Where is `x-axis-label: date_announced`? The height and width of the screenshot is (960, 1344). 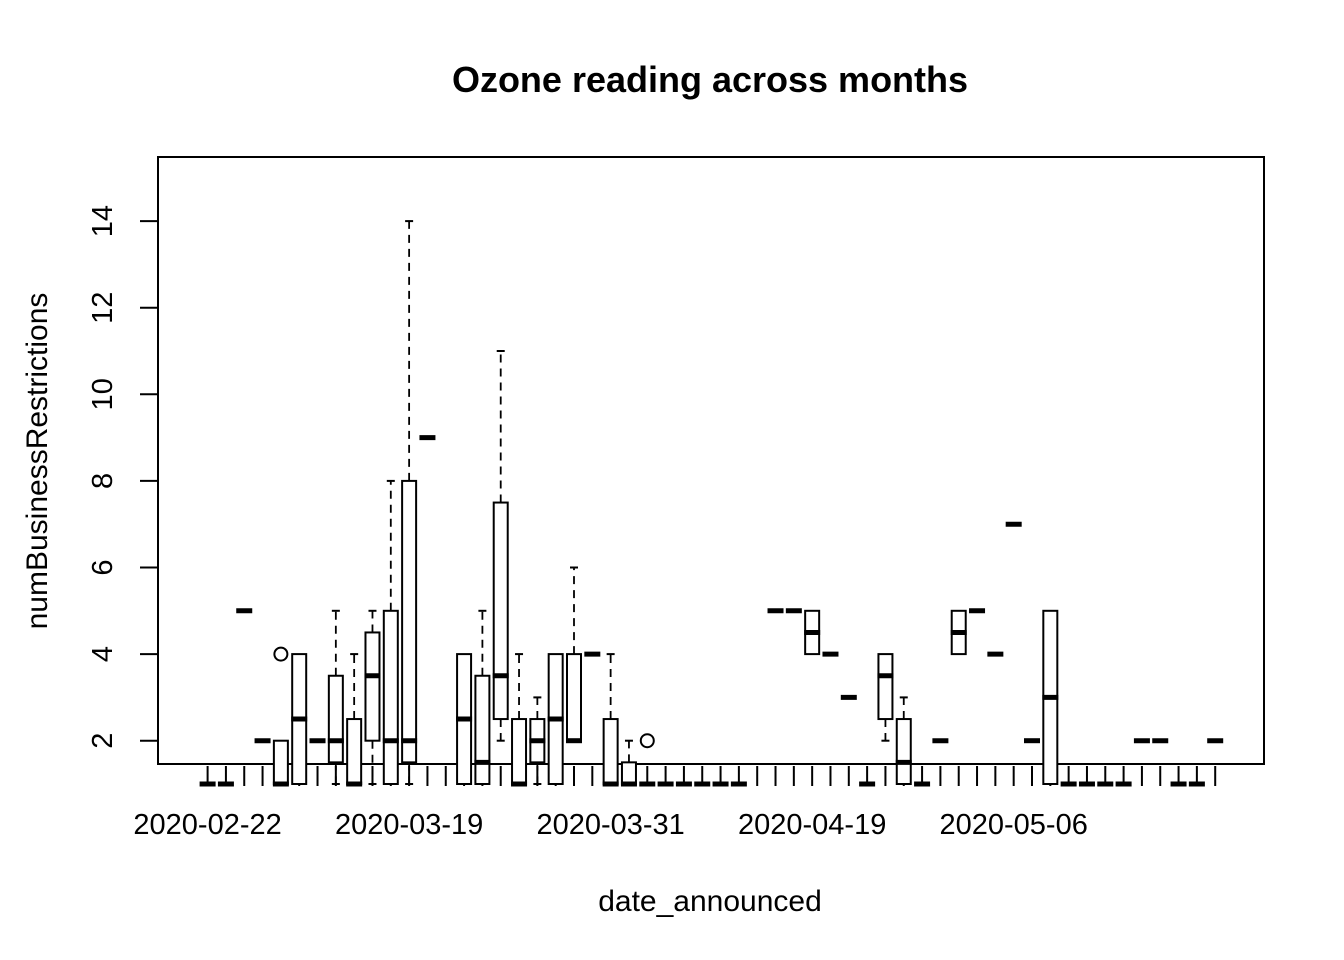
x-axis-label: date_announced is located at coordinates (710, 901).